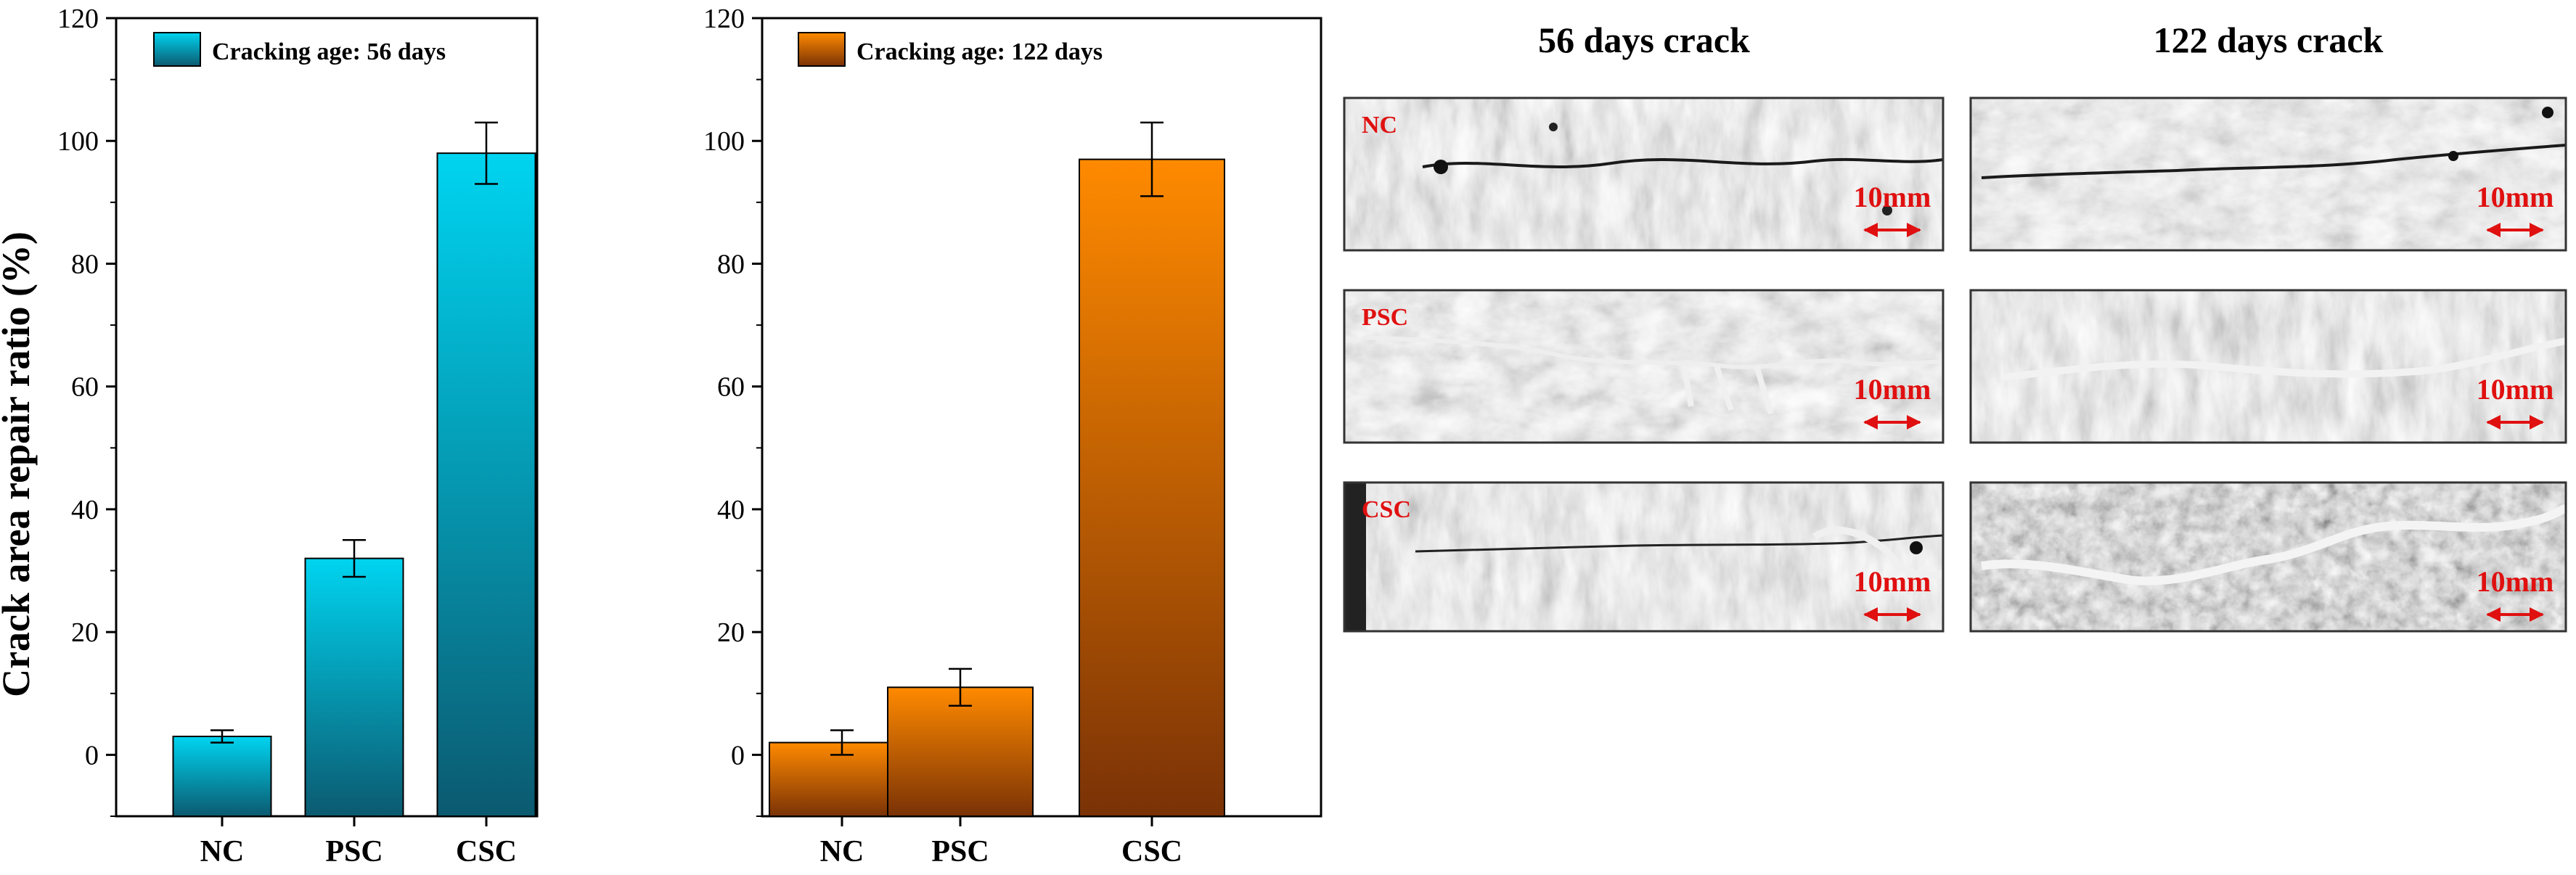  Describe the element at coordinates (1644, 366) in the screenshot. I see `photo-psc-56-days` at that location.